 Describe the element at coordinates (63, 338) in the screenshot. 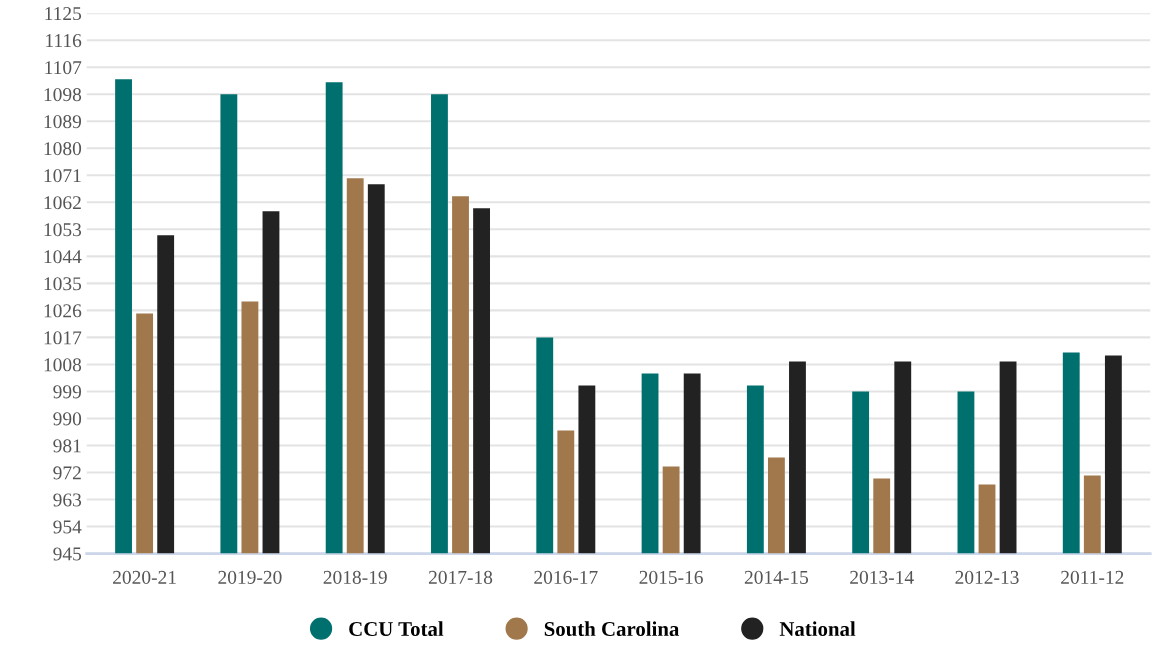

I see `y-tick-label: 1017` at that location.